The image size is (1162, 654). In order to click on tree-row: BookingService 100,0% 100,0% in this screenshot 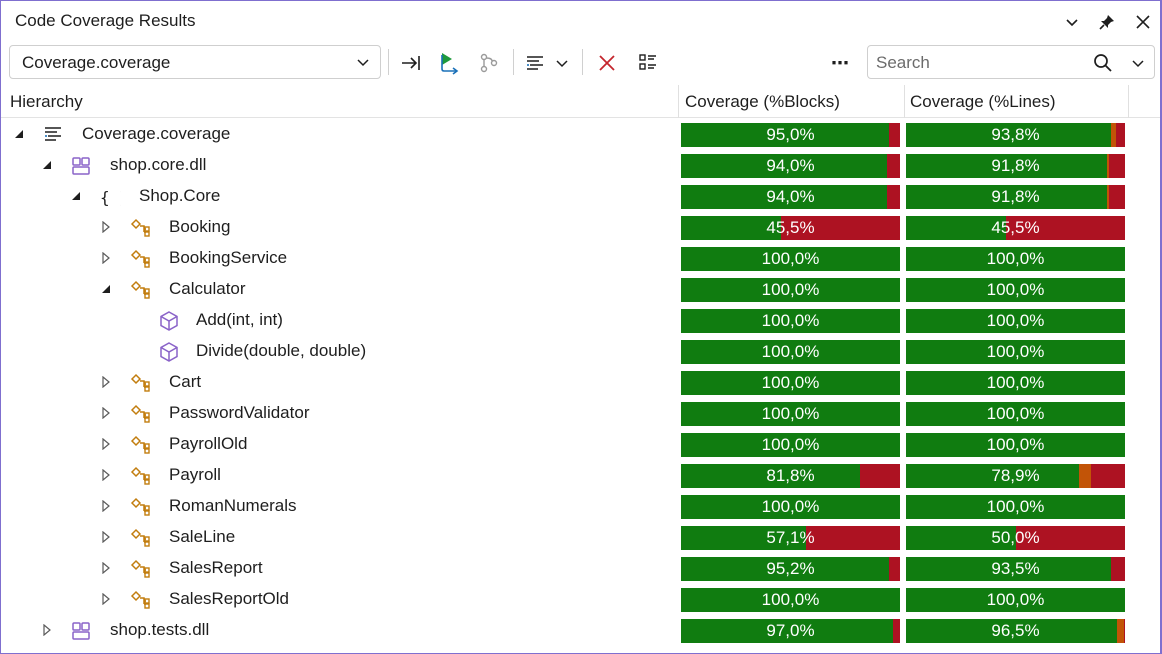, I will do `click(580, 258)`.